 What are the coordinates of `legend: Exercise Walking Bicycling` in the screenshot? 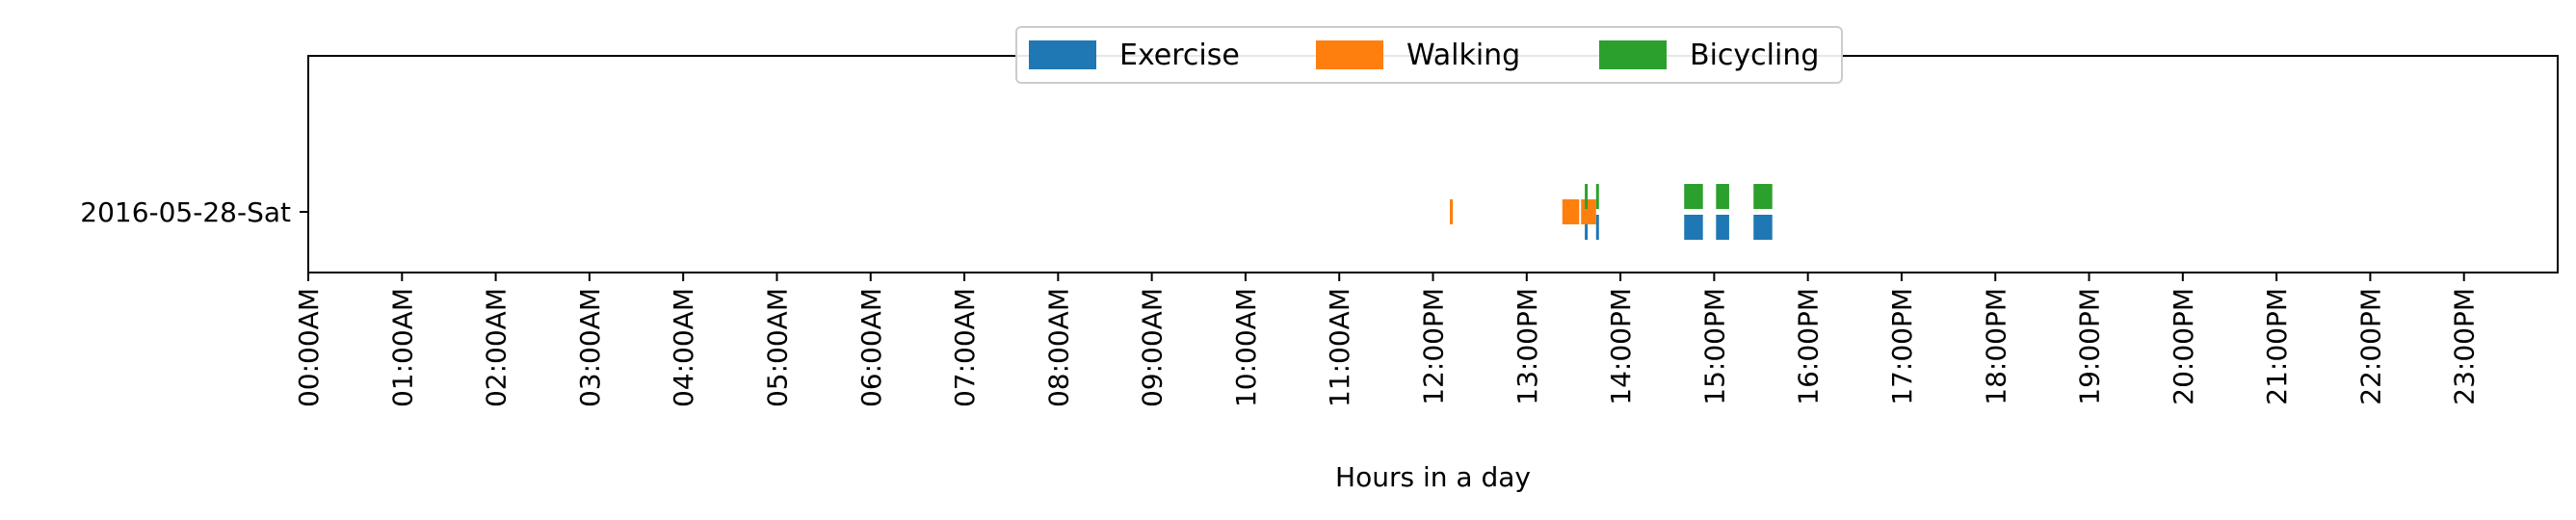 It's located at (1429, 55).